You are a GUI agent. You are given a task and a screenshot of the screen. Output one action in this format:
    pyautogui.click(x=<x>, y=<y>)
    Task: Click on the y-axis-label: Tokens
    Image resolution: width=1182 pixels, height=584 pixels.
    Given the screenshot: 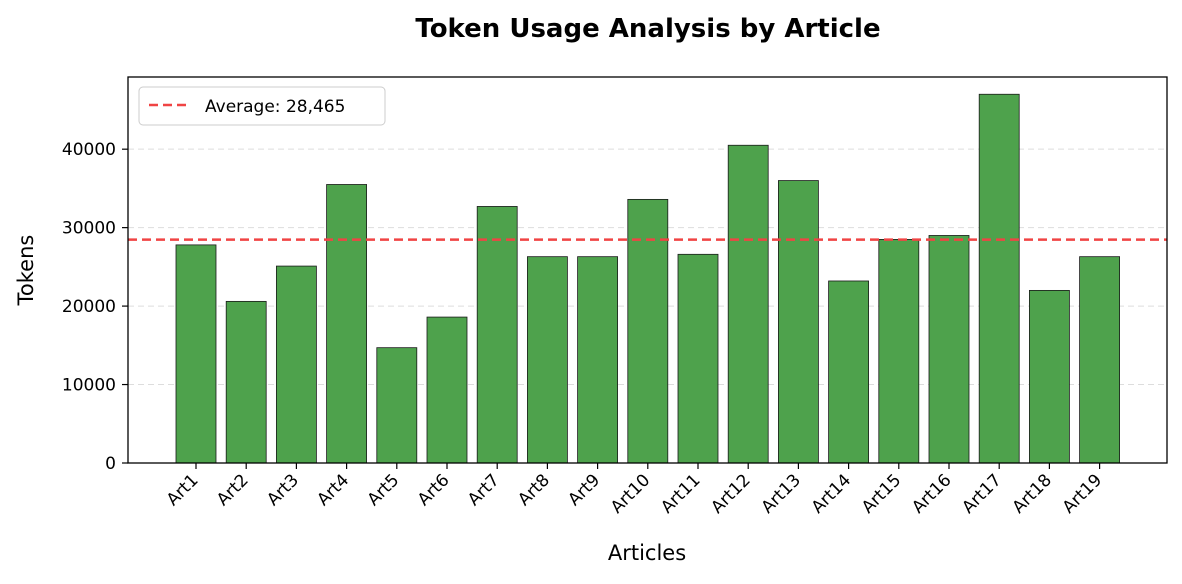 What is the action you would take?
    pyautogui.click(x=26, y=271)
    